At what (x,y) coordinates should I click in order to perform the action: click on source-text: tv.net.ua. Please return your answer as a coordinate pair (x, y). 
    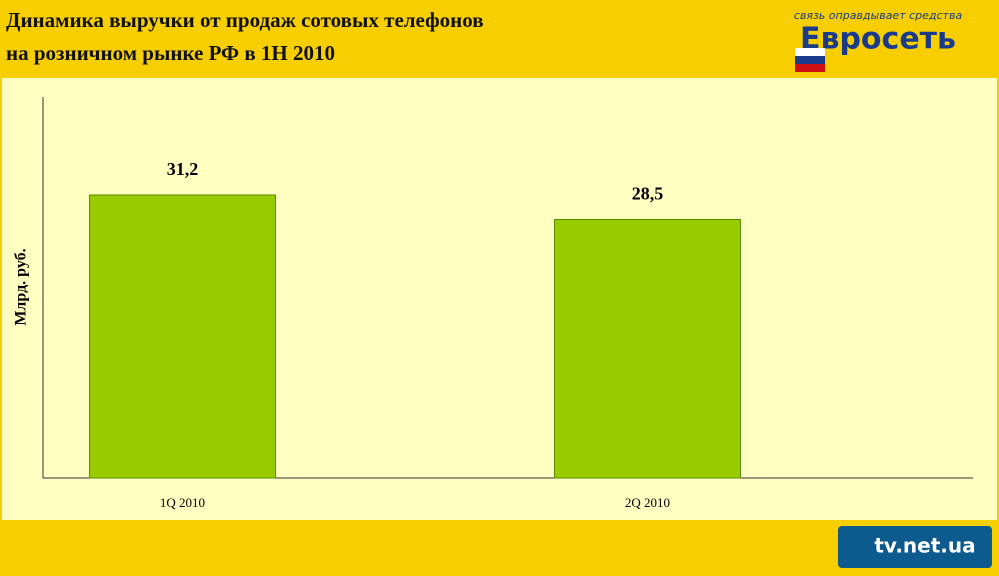
    Looking at the image, I should click on (924, 546).